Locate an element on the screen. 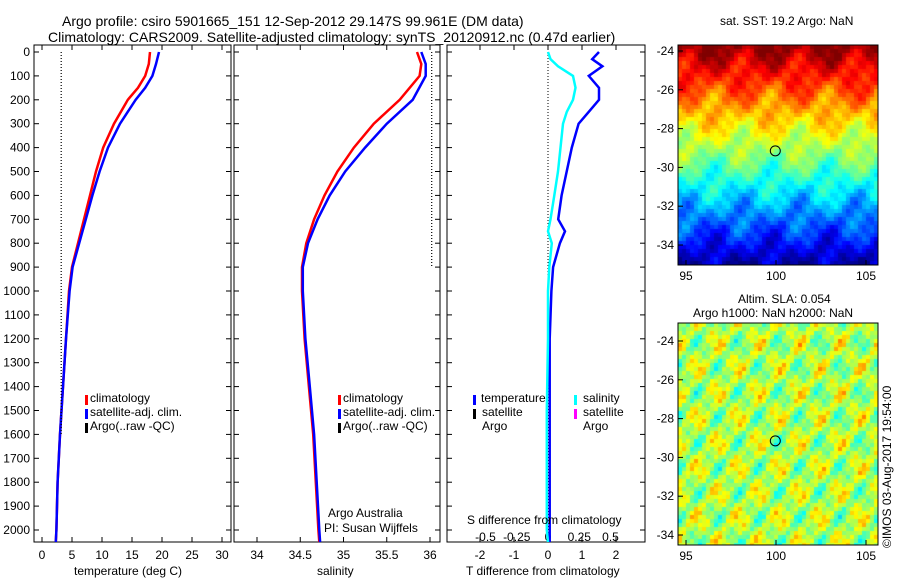 The width and height of the screenshot is (900, 580). y-tick-label: 900 is located at coordinates (20, 267).